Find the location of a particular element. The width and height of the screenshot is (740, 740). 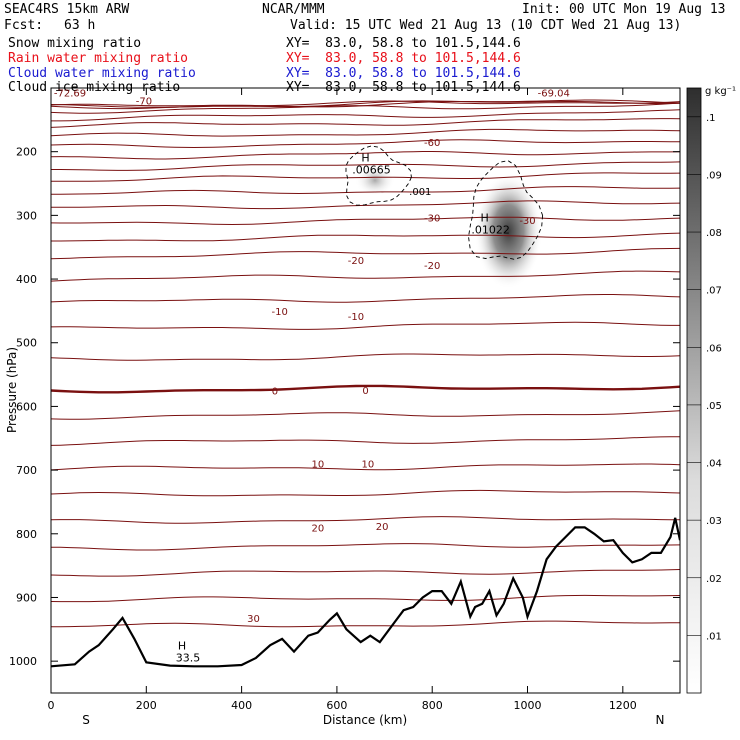

y-tick-label: 1000 is located at coordinates (23, 661).